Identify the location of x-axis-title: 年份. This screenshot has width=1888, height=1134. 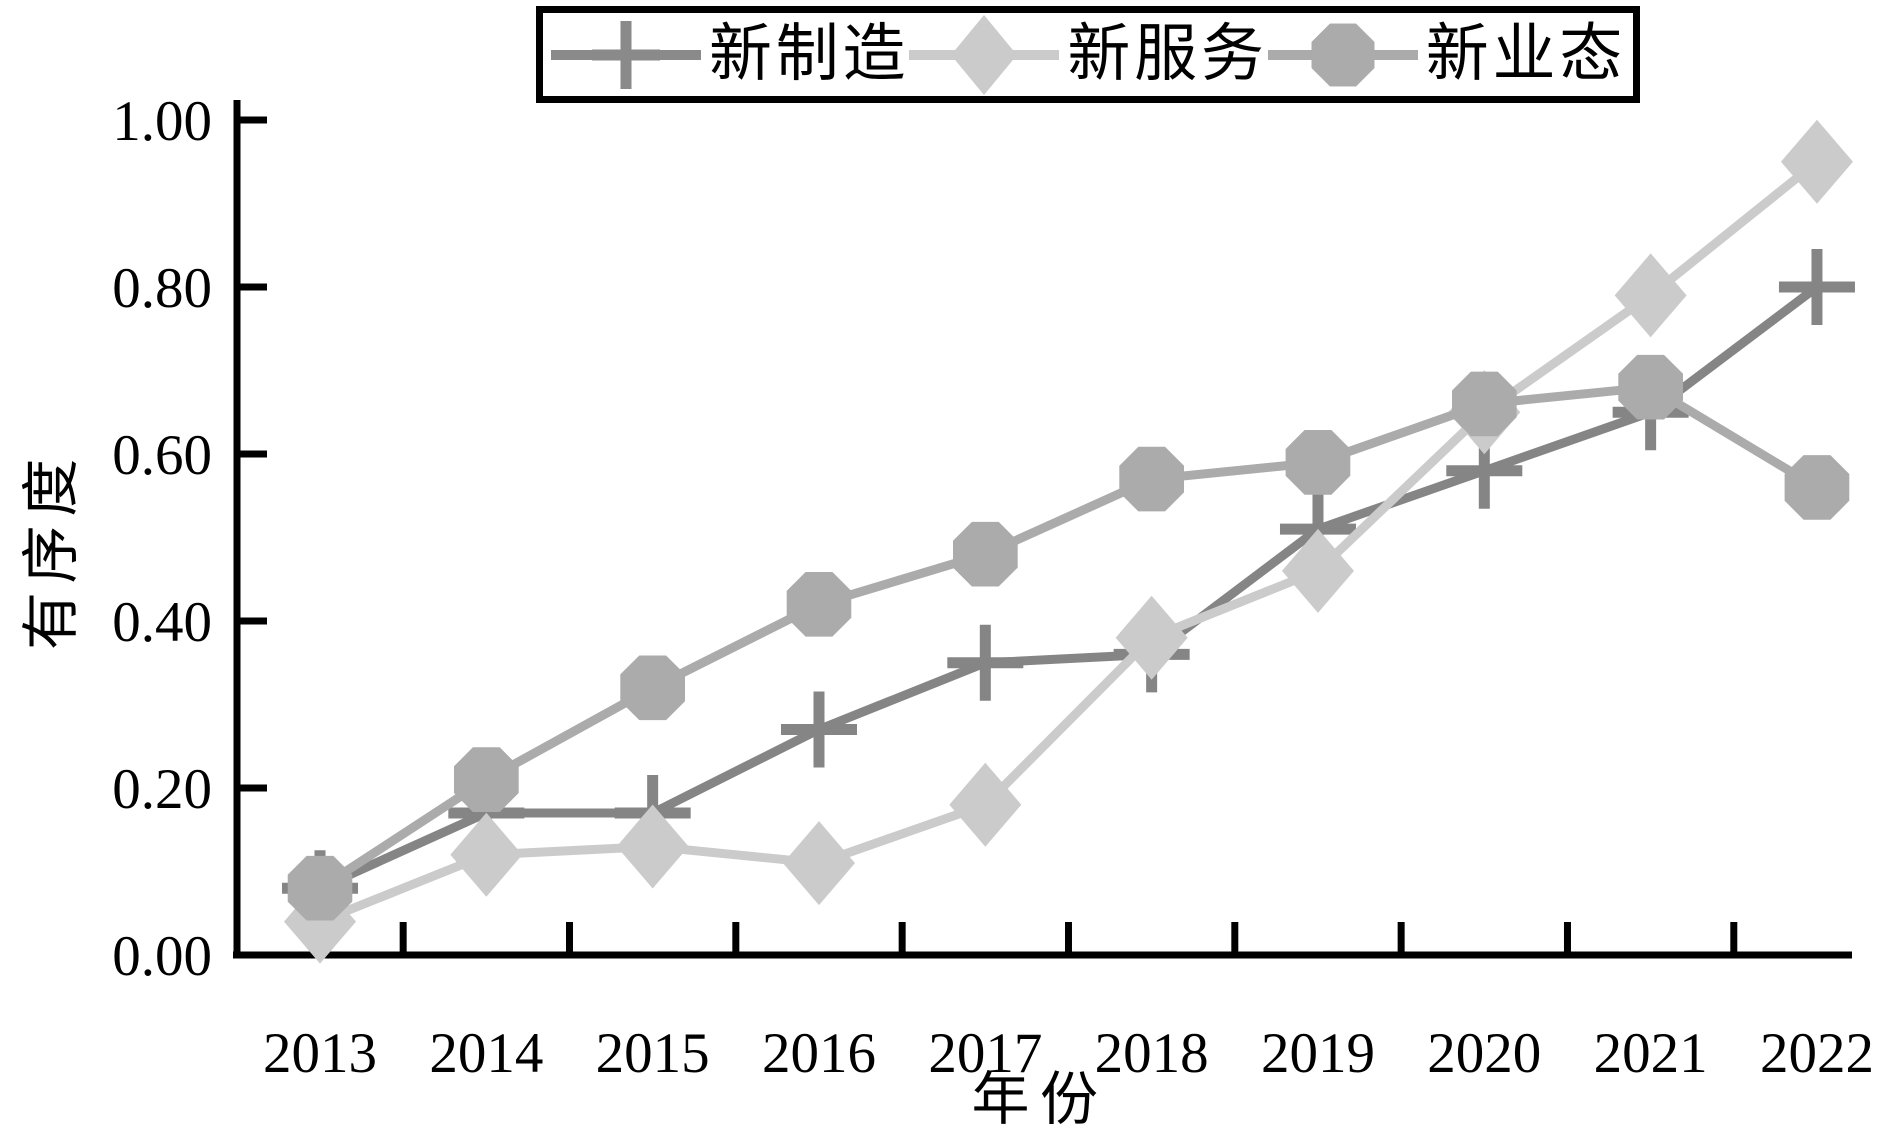
(1040, 1099).